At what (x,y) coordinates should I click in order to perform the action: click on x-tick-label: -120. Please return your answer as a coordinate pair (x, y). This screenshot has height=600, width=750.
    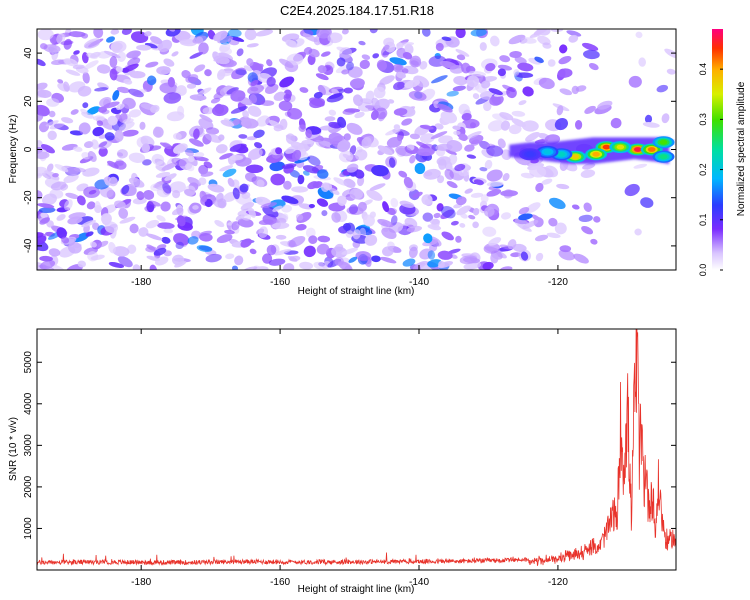
    Looking at the image, I should click on (558, 582).